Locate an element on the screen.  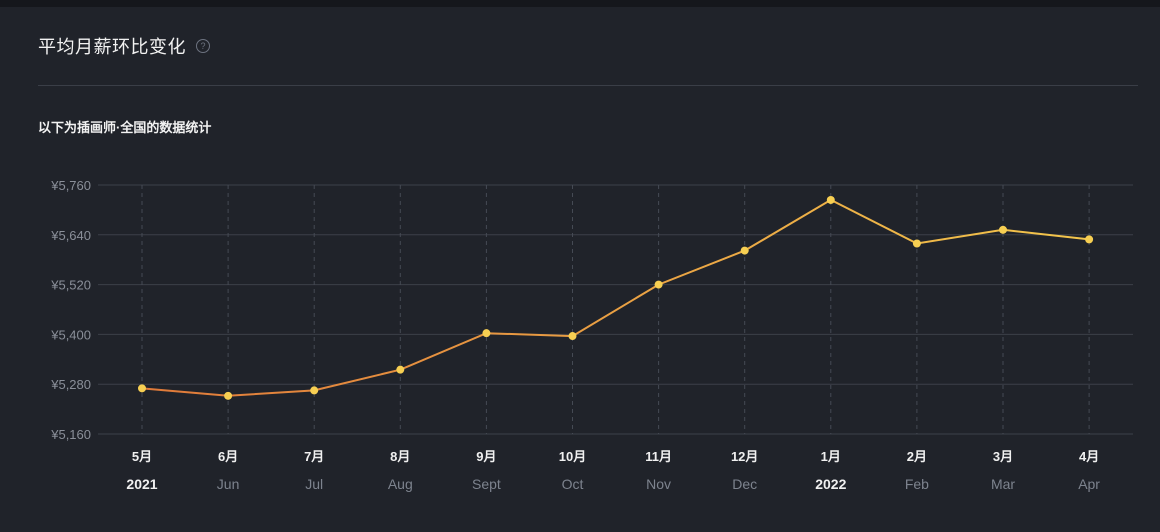
x-tick-month: 11月 is located at coordinates (658, 456).